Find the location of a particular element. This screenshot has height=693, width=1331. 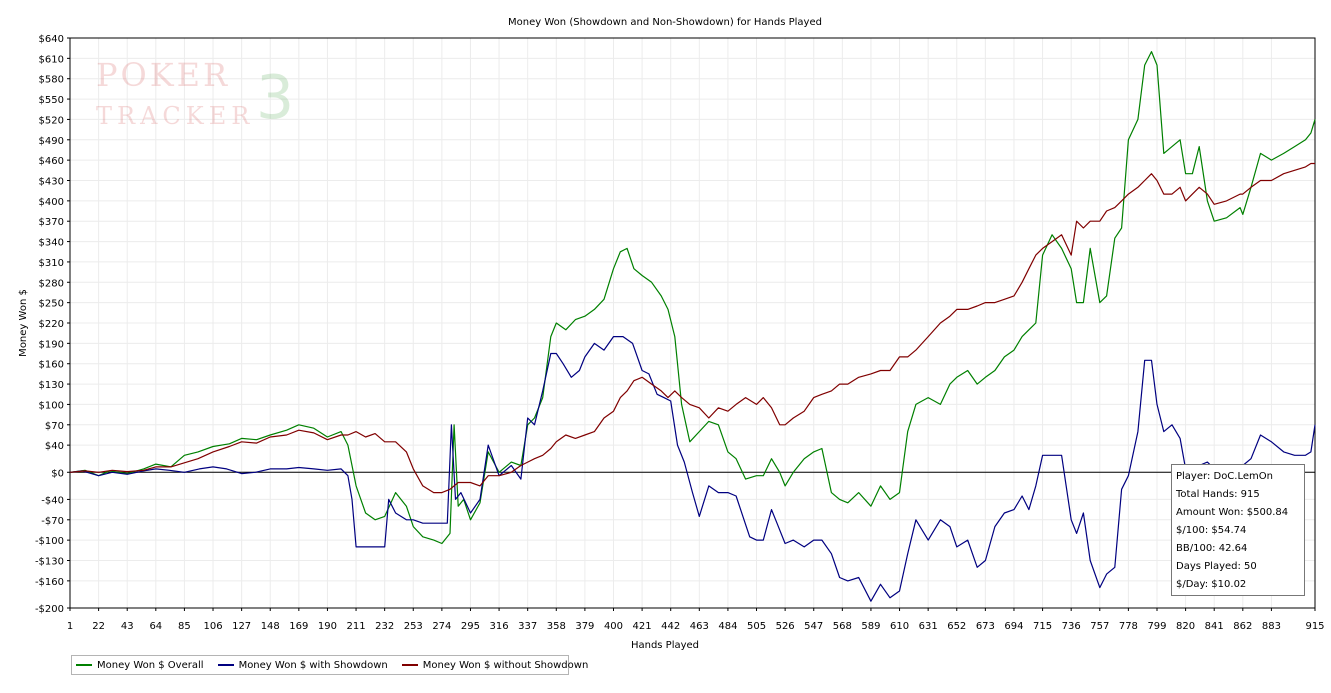

svg-text: TRACKER is located at coordinates (175, 115).